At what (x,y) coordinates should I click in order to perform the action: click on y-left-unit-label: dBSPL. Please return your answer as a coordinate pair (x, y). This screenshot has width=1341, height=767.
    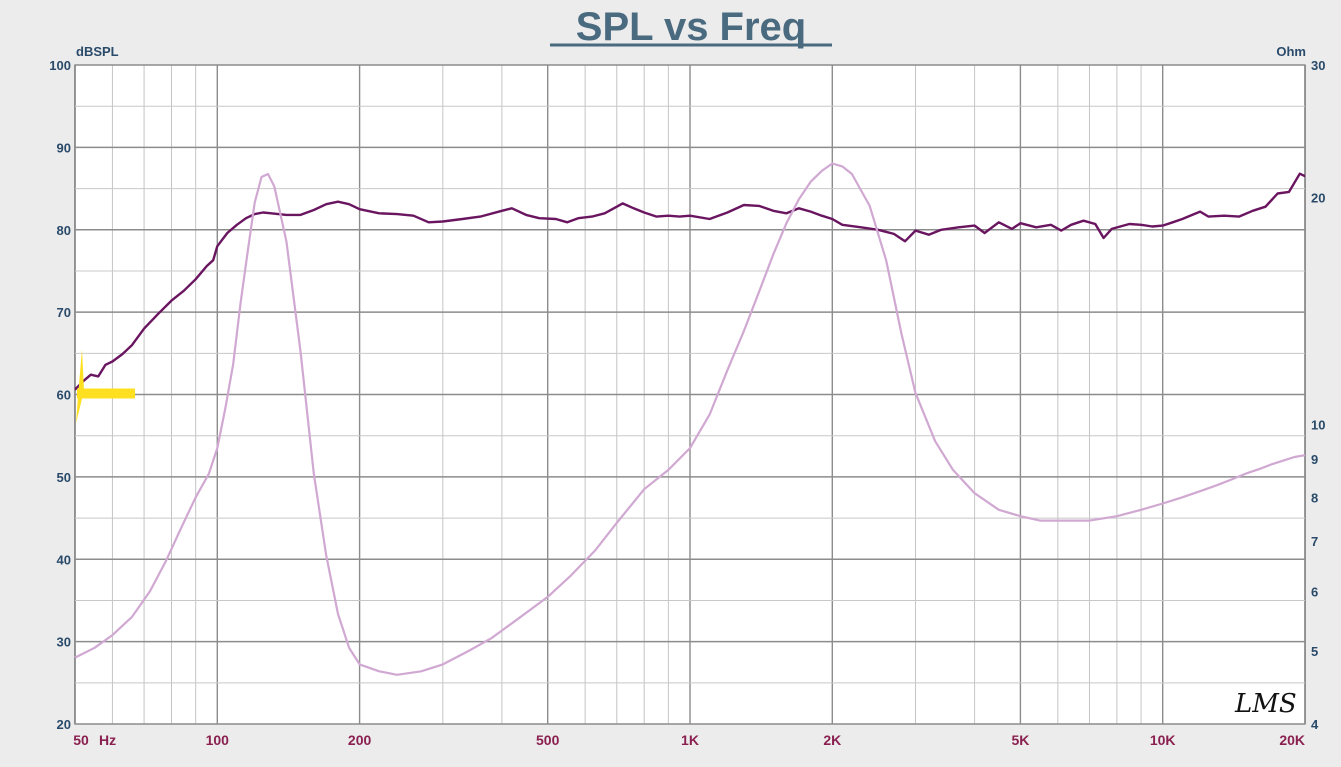
    Looking at the image, I should click on (97, 51).